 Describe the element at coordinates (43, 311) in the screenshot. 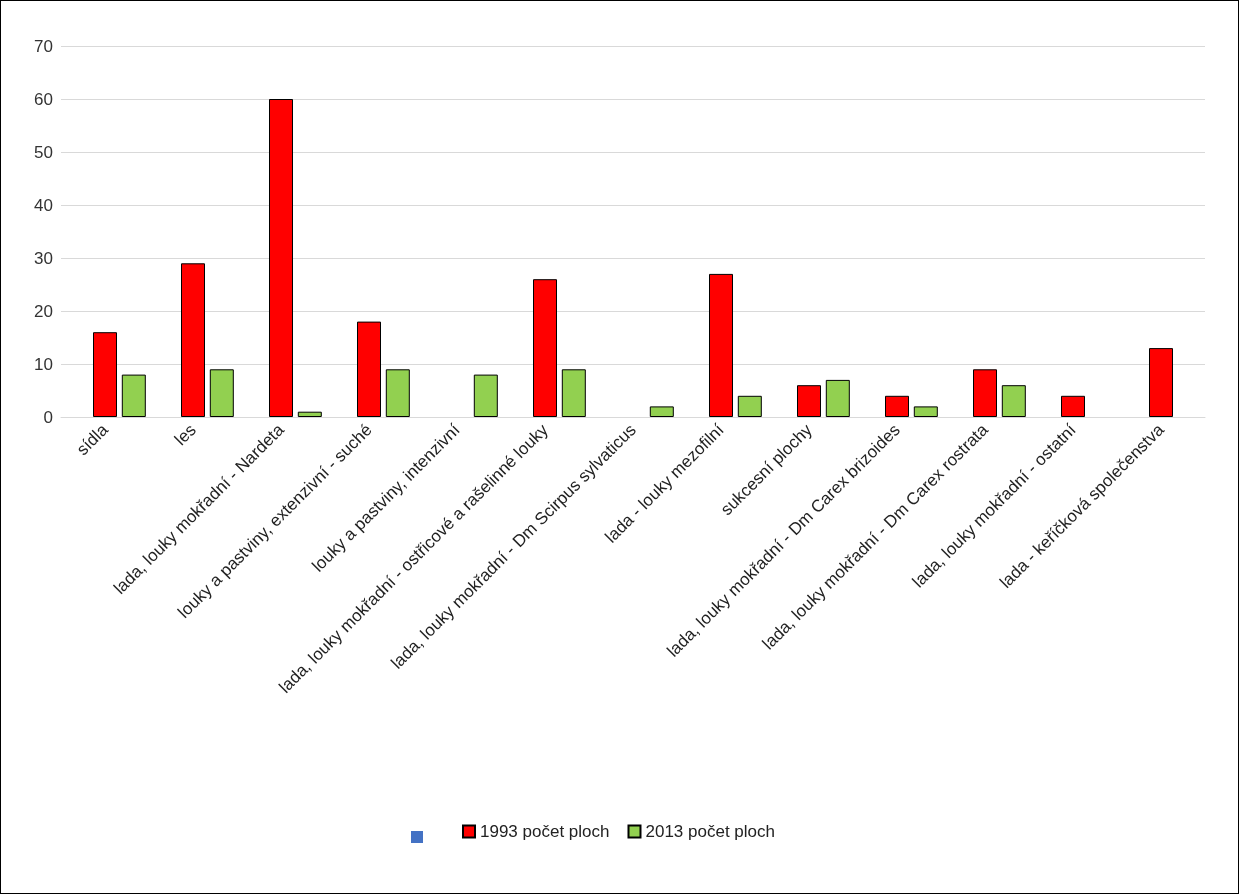

I see `y-tick-label: 20` at that location.